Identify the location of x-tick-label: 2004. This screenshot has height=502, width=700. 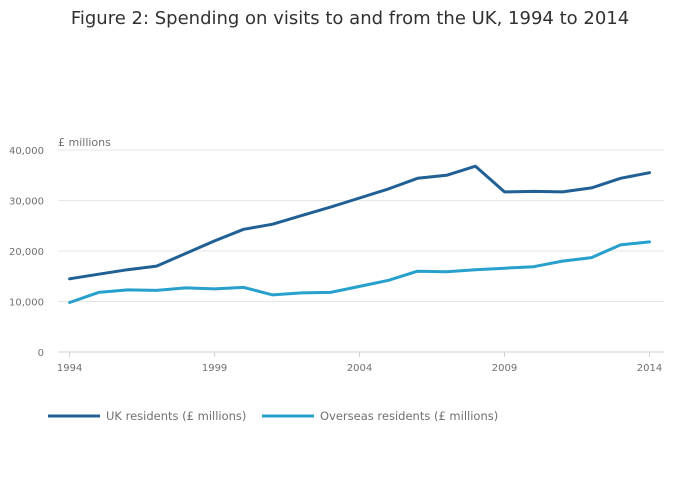
(359, 368).